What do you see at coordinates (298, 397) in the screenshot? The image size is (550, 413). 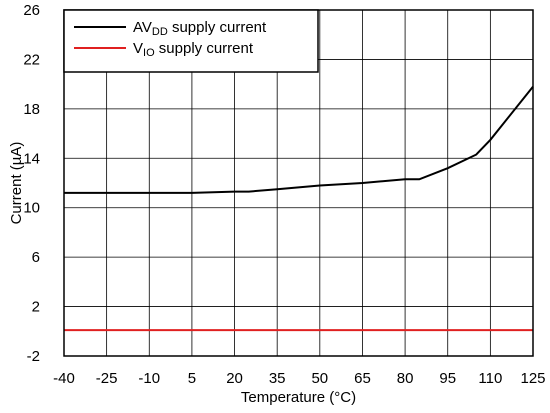 I see `x-axis-title: Temperature (°C)` at bounding box center [298, 397].